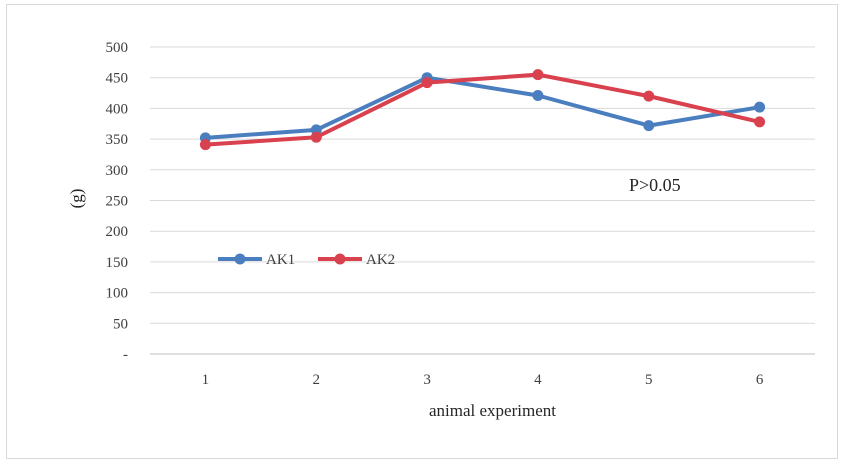  Describe the element at coordinates (117, 263) in the screenshot. I see `y-tick-label: 150` at that location.